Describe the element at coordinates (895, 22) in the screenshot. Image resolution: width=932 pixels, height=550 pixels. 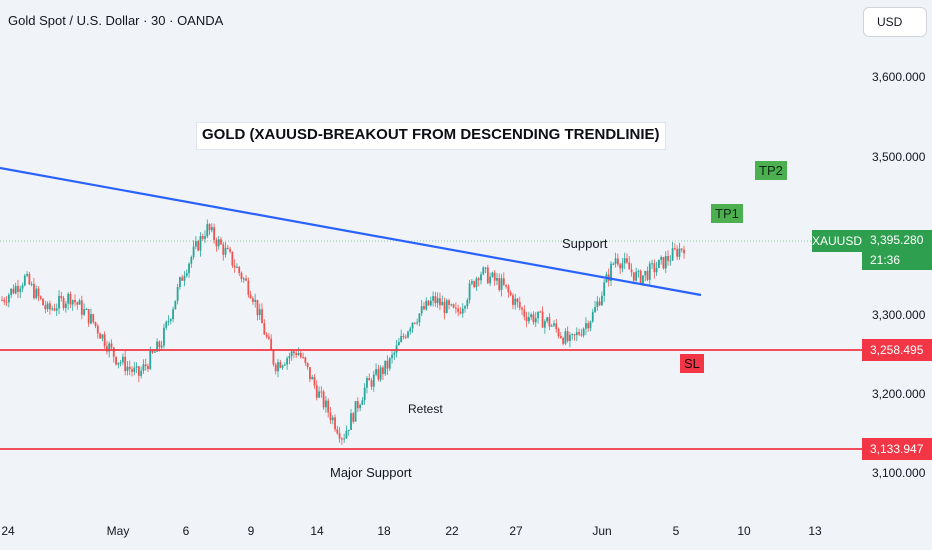
I see `currency-button: USD` at that location.